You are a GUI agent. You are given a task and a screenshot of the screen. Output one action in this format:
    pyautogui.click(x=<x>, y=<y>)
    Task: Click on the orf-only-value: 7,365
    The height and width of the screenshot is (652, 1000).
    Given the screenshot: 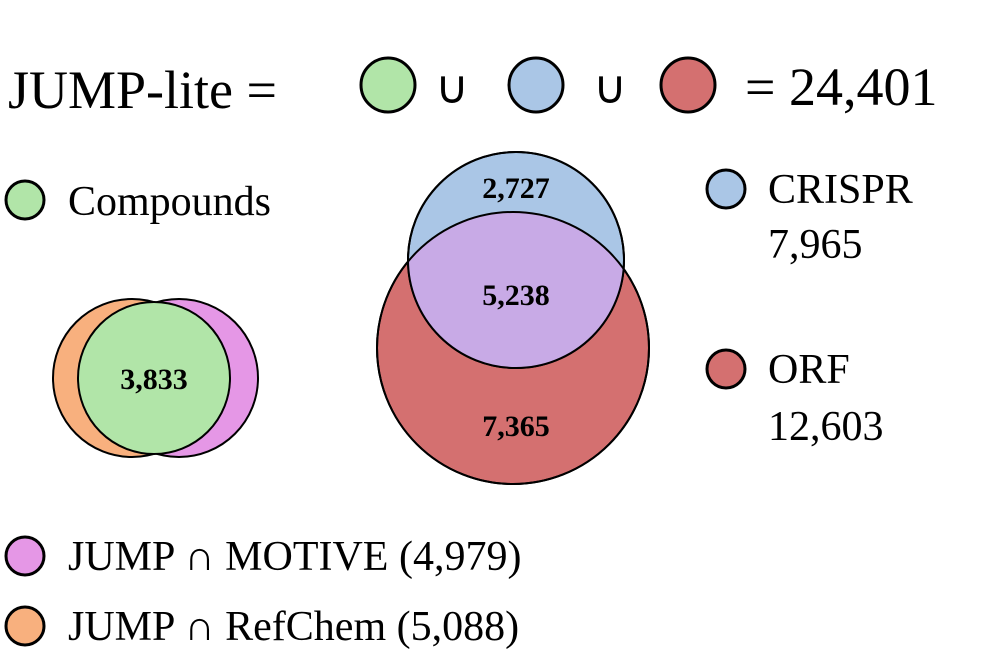 What is the action you would take?
    pyautogui.click(x=516, y=426)
    